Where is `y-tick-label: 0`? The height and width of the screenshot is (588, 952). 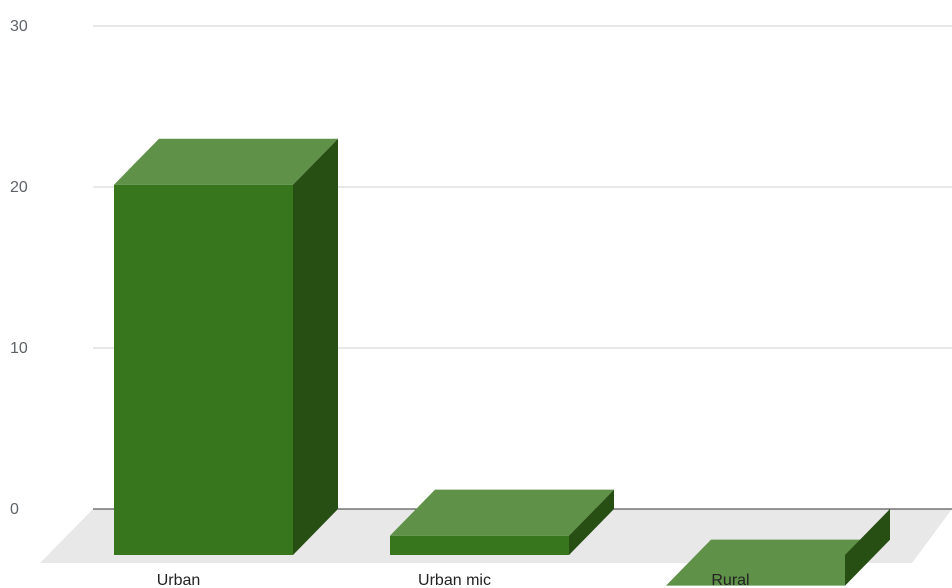
y-tick-label: 0 is located at coordinates (14, 509).